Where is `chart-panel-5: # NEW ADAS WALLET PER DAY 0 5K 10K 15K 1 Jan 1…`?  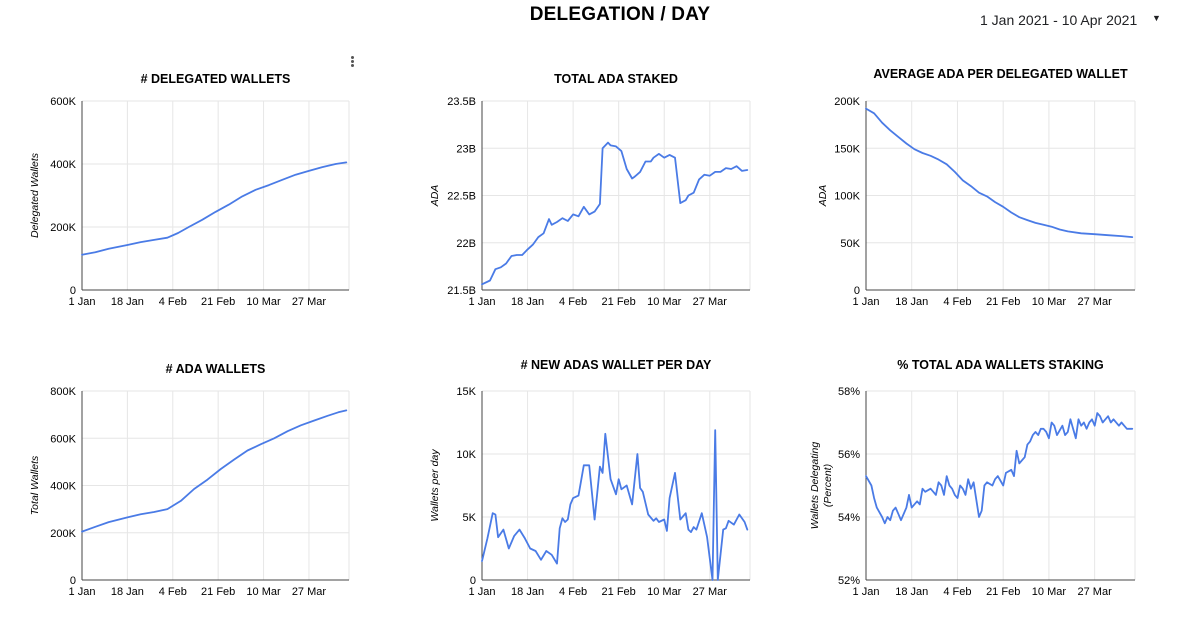
chart-panel-5: # NEW ADAS WALLET PER DAY 0 5K 10K 15K 1 Jan 1… is located at coordinates (590, 478).